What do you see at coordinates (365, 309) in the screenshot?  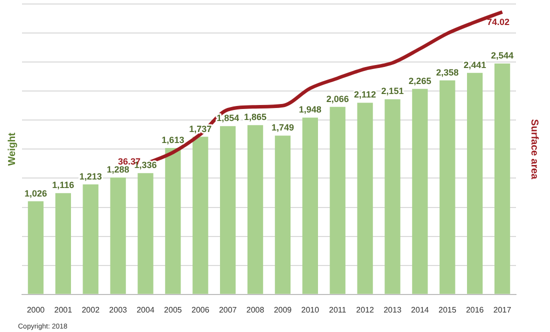 I see `x-tick-label: 2012` at bounding box center [365, 309].